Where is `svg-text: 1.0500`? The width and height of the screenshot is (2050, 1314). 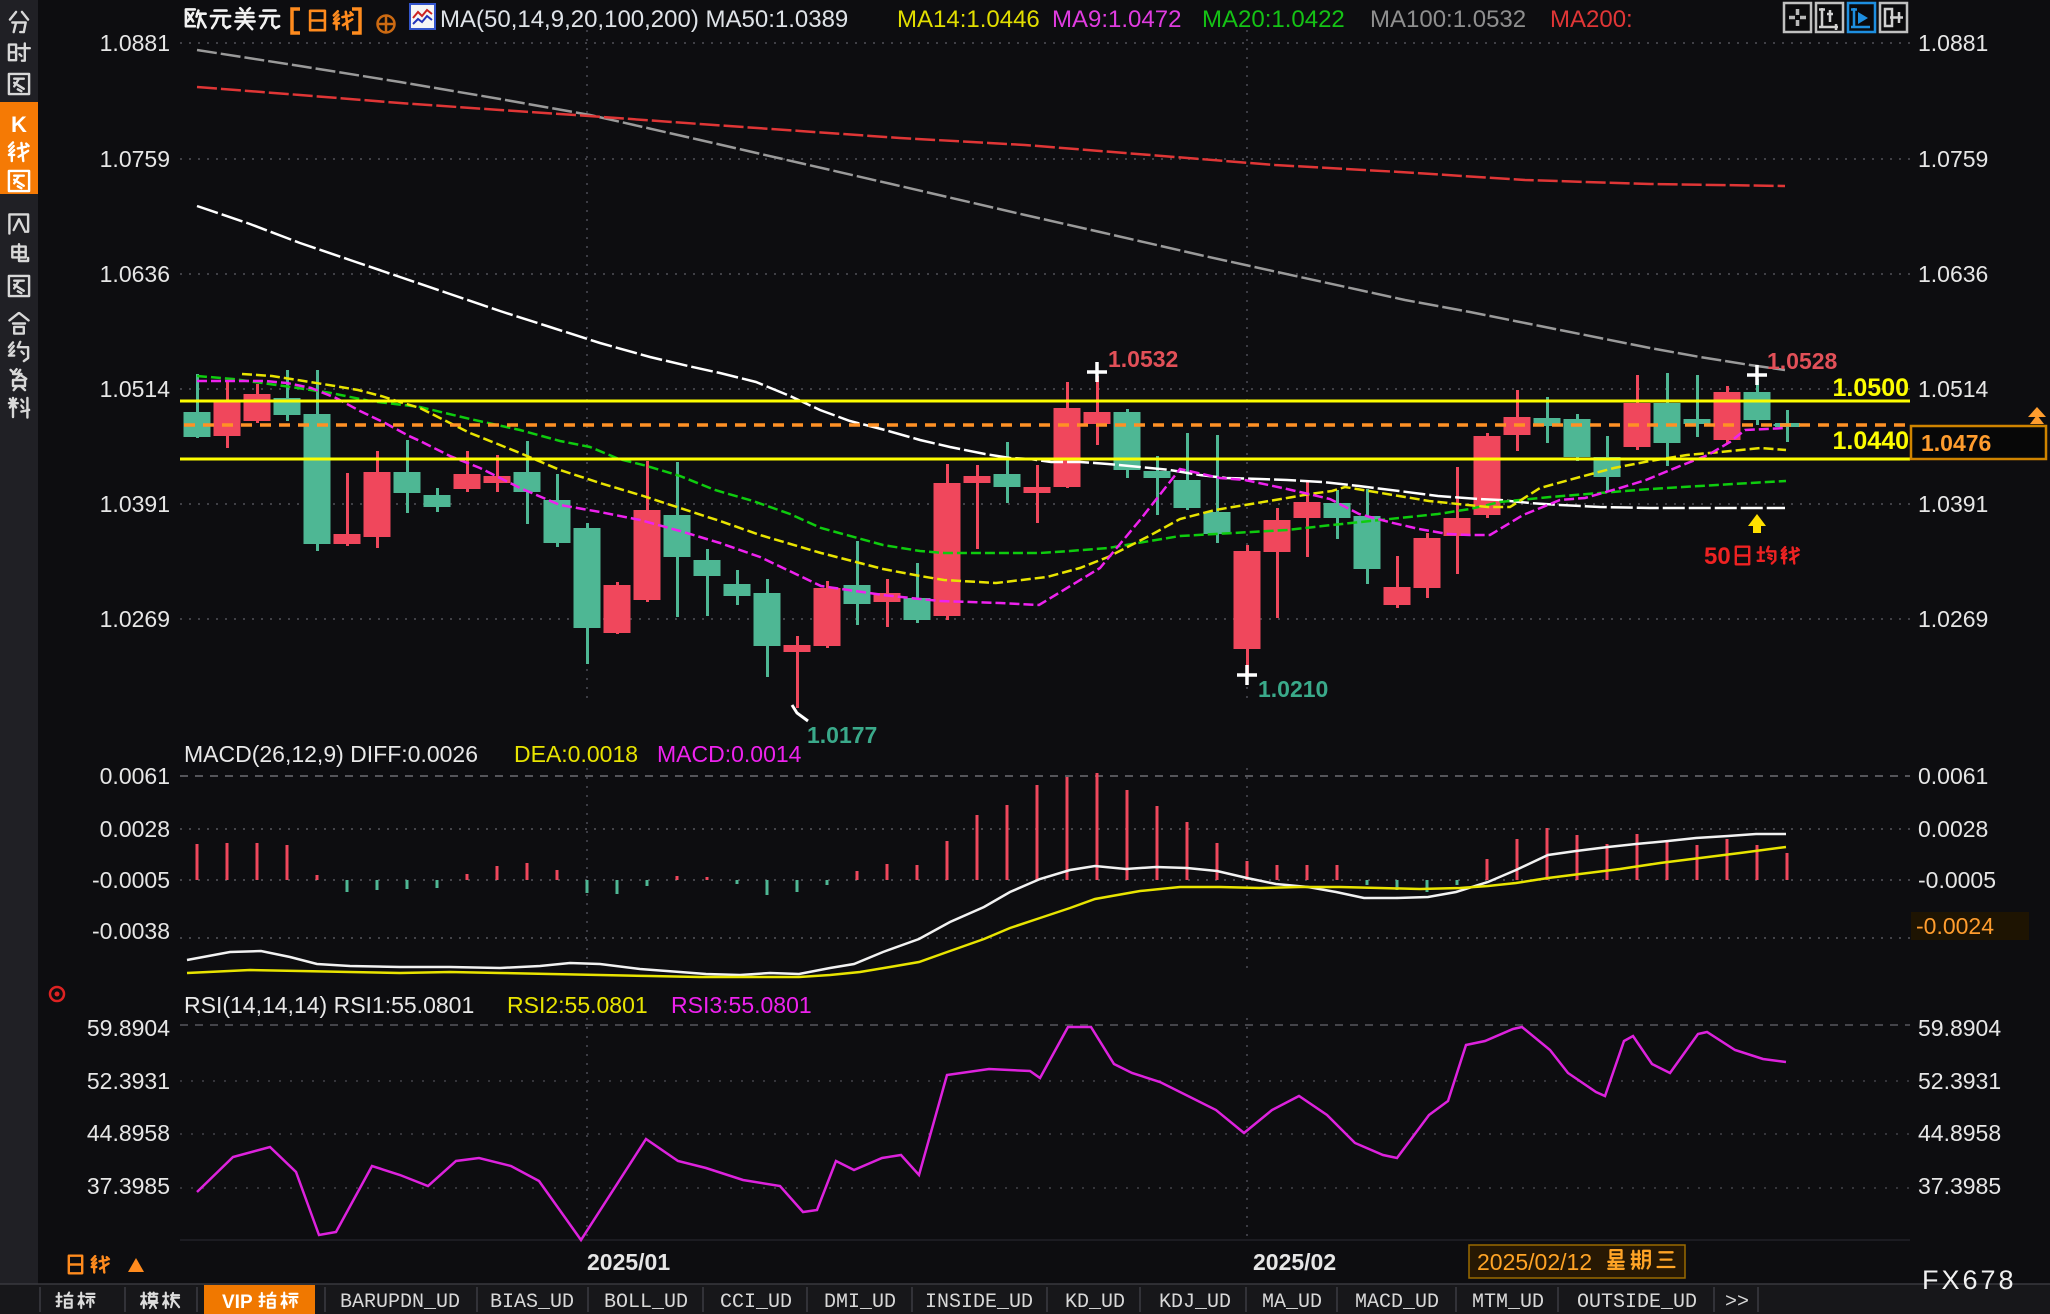 svg-text: 1.0500 is located at coordinates (1871, 388).